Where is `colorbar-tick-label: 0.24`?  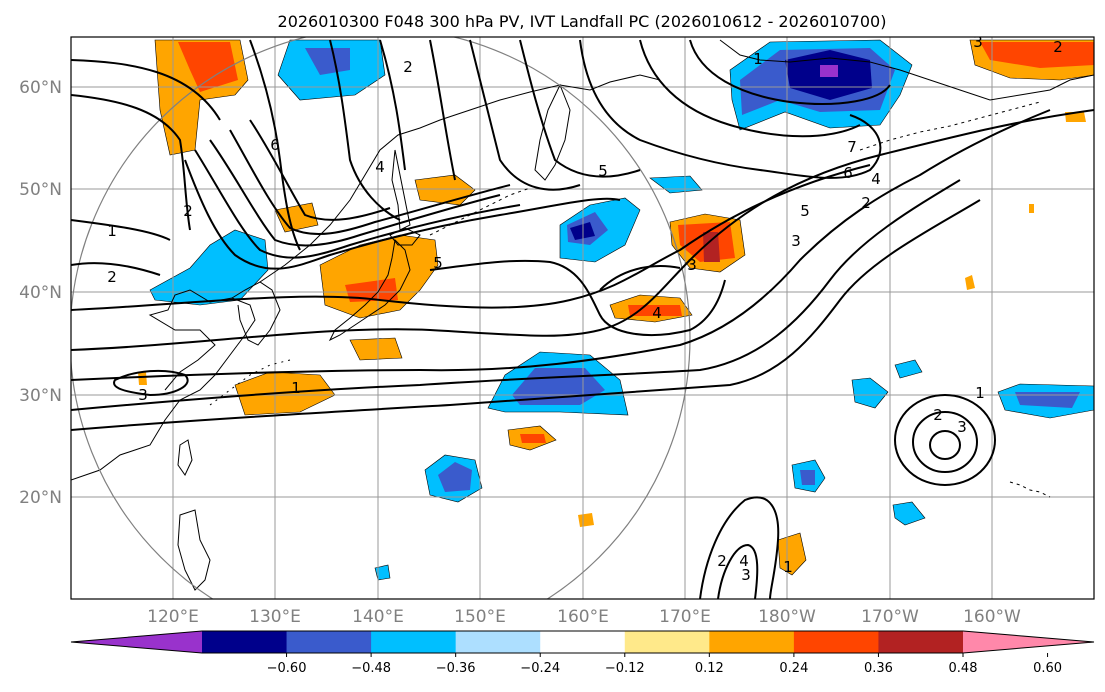
colorbar-tick-label: 0.24 is located at coordinates (793, 668).